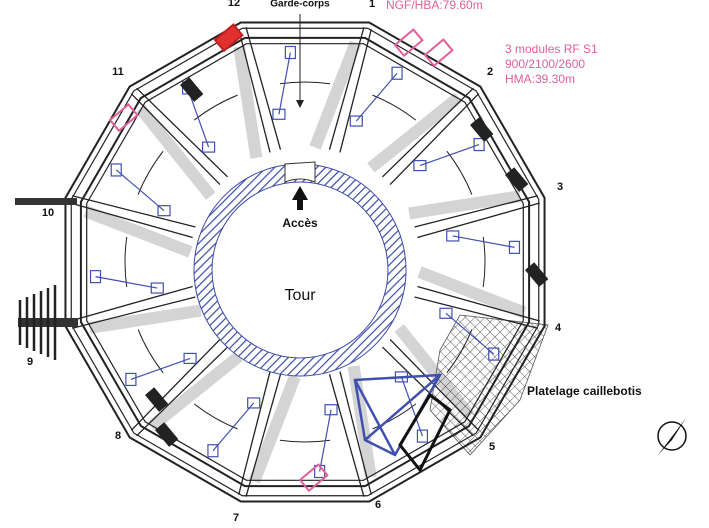 This screenshot has height=528, width=709. I want to click on corner-number: 2, so click(490, 72).